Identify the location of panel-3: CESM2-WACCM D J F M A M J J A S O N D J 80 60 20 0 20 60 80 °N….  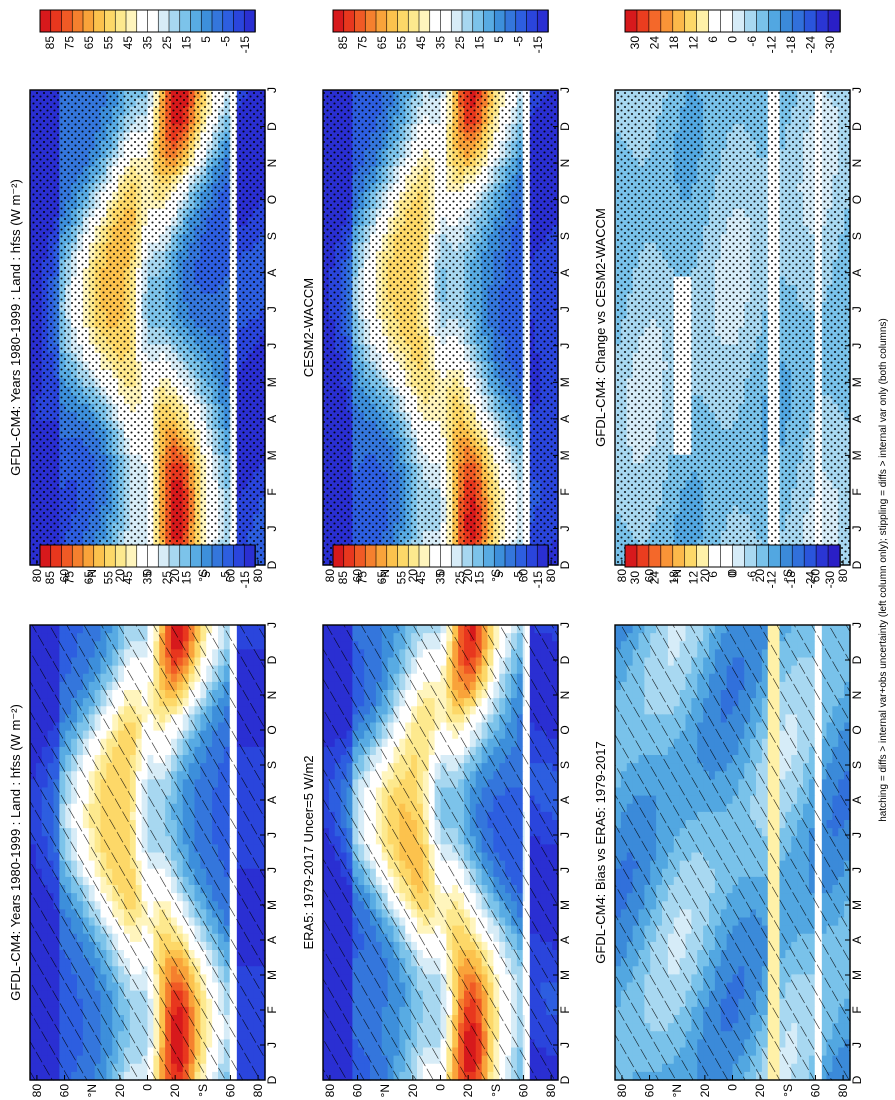
(436, 334).